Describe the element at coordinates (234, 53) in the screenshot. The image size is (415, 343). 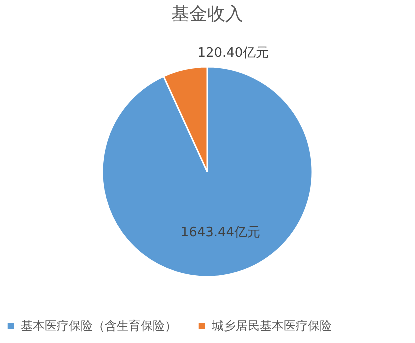
I see `data-label: 120.40亿元` at that location.